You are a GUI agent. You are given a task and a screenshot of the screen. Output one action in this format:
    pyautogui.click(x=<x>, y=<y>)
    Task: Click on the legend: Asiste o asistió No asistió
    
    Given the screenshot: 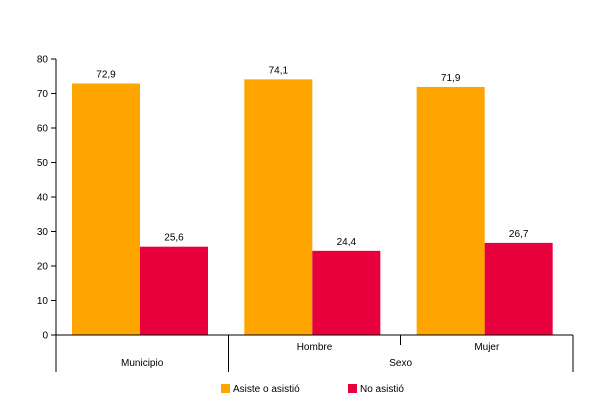 What is the action you would take?
    pyautogui.click(x=312, y=389)
    